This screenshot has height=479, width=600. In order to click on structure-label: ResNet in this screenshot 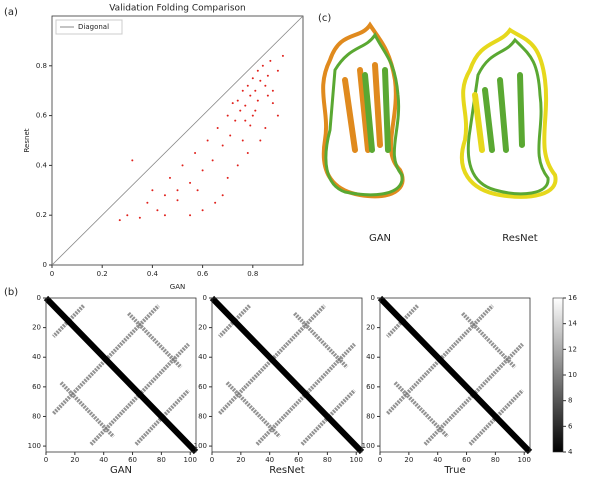, I will do `click(519, 238)`.